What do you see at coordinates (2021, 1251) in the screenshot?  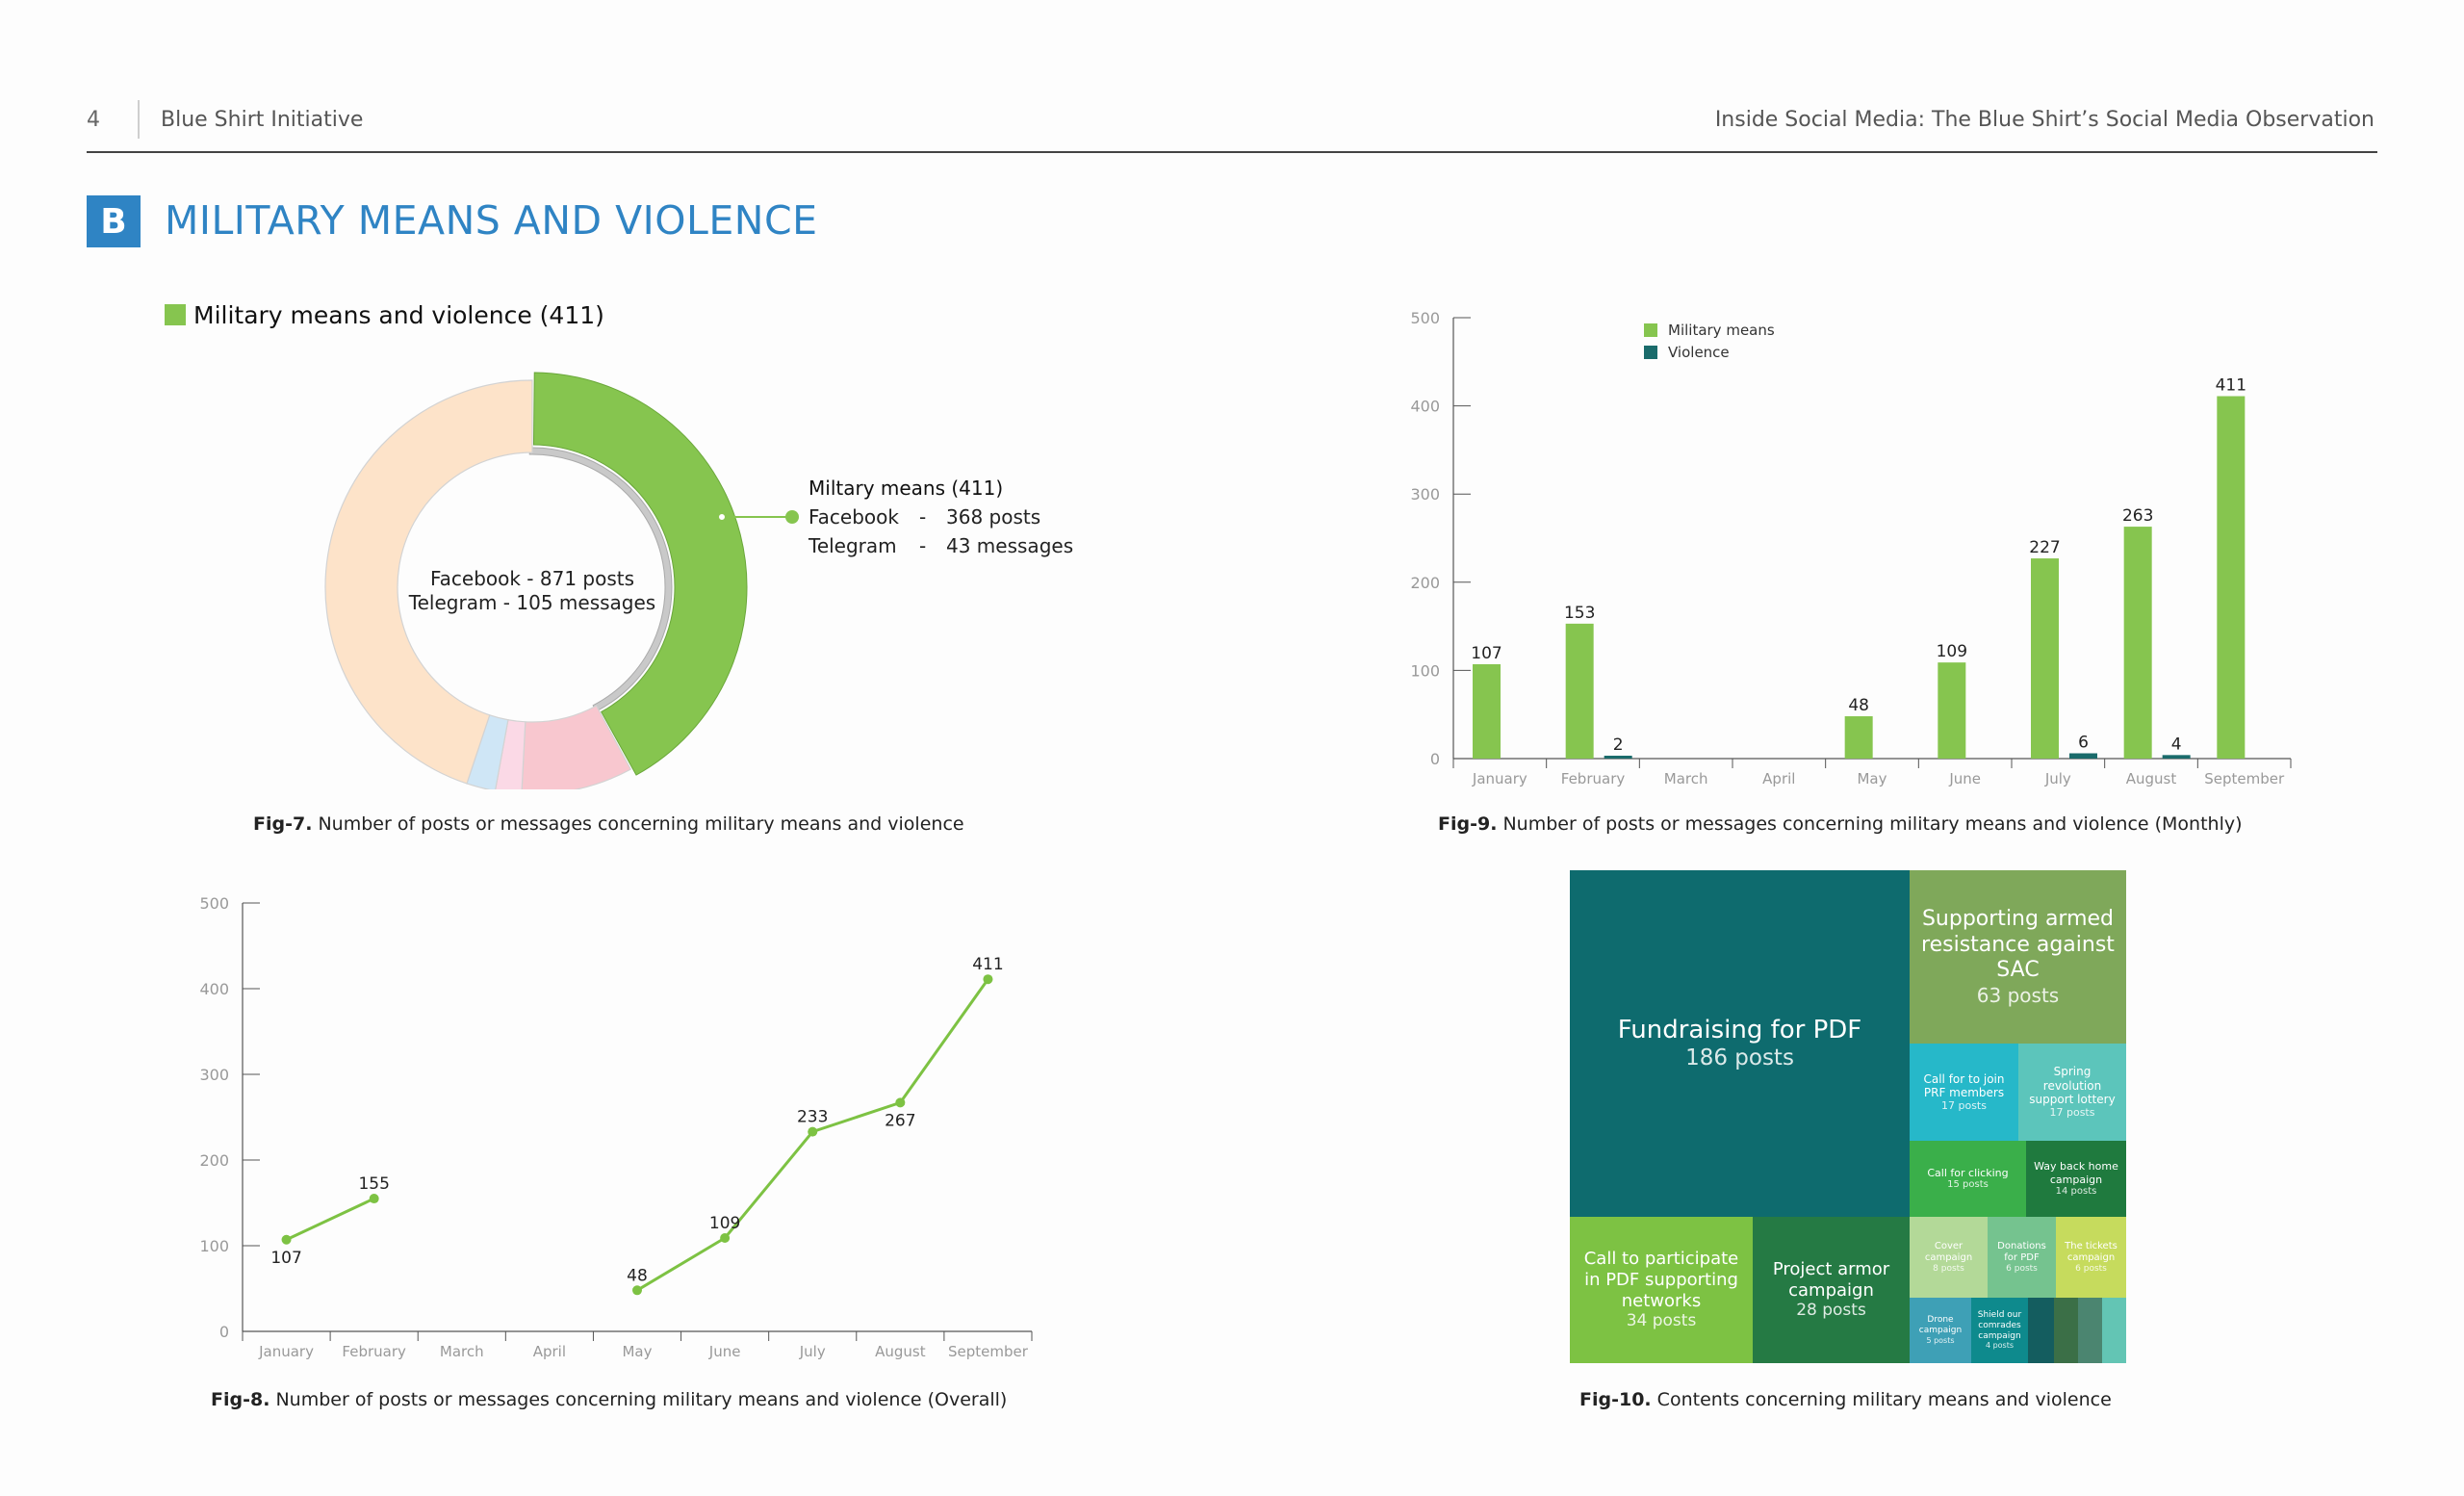 I see `treemap-cell-title: Donations for PDF` at bounding box center [2021, 1251].